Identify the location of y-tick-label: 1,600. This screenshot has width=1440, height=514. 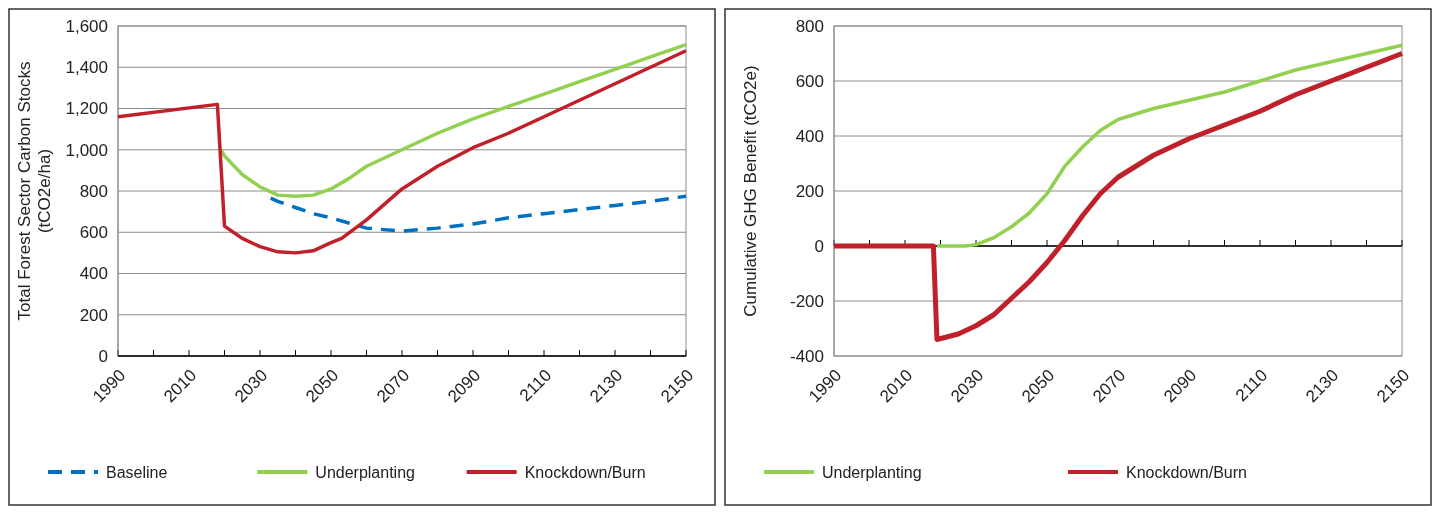
(86, 26).